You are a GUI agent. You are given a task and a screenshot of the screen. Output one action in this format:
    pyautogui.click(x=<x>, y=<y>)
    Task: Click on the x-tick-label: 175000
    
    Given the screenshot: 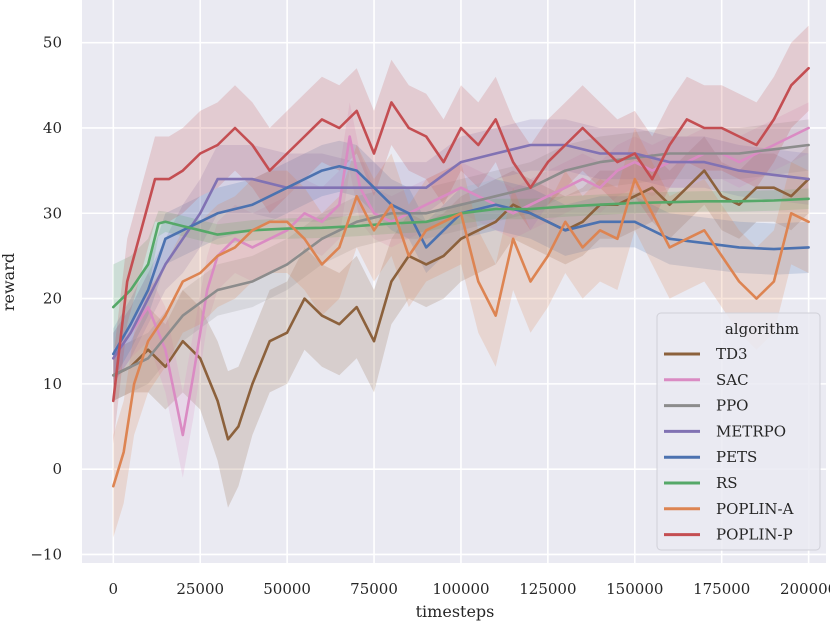 What is the action you would take?
    pyautogui.click(x=721, y=589)
    